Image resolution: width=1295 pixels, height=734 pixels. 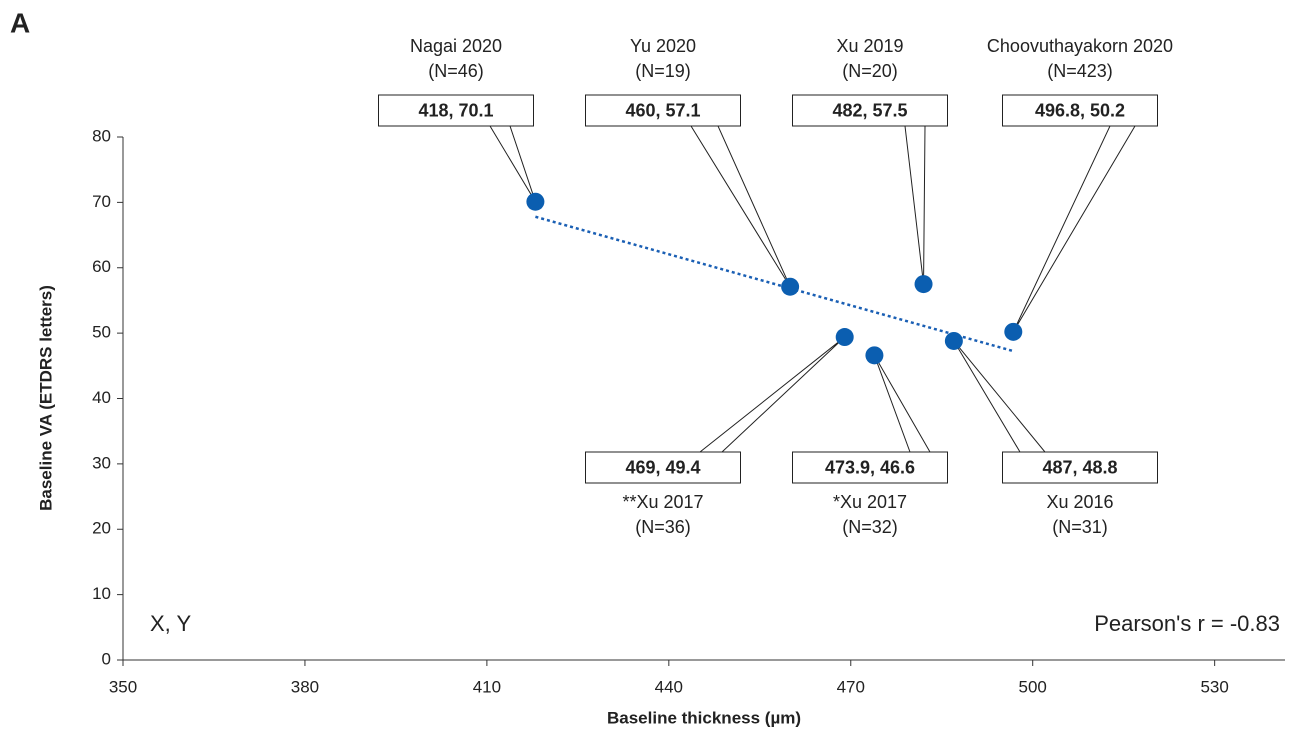 What do you see at coordinates (1214, 686) in the screenshot?
I see `x-tick-label: 530` at bounding box center [1214, 686].